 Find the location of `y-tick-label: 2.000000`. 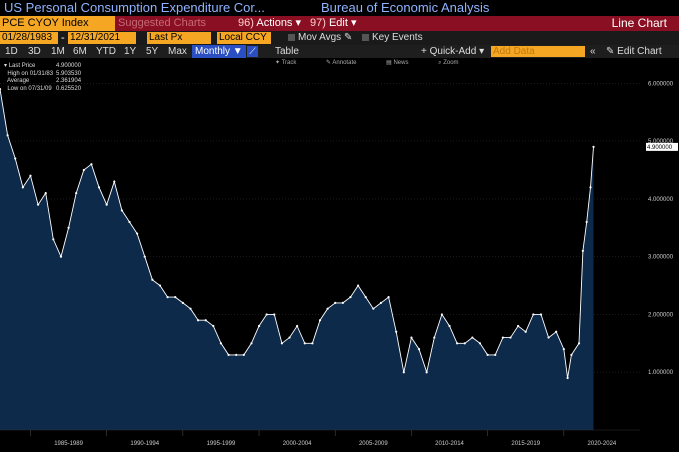

y-tick-label: 2.000000 is located at coordinates (661, 315).